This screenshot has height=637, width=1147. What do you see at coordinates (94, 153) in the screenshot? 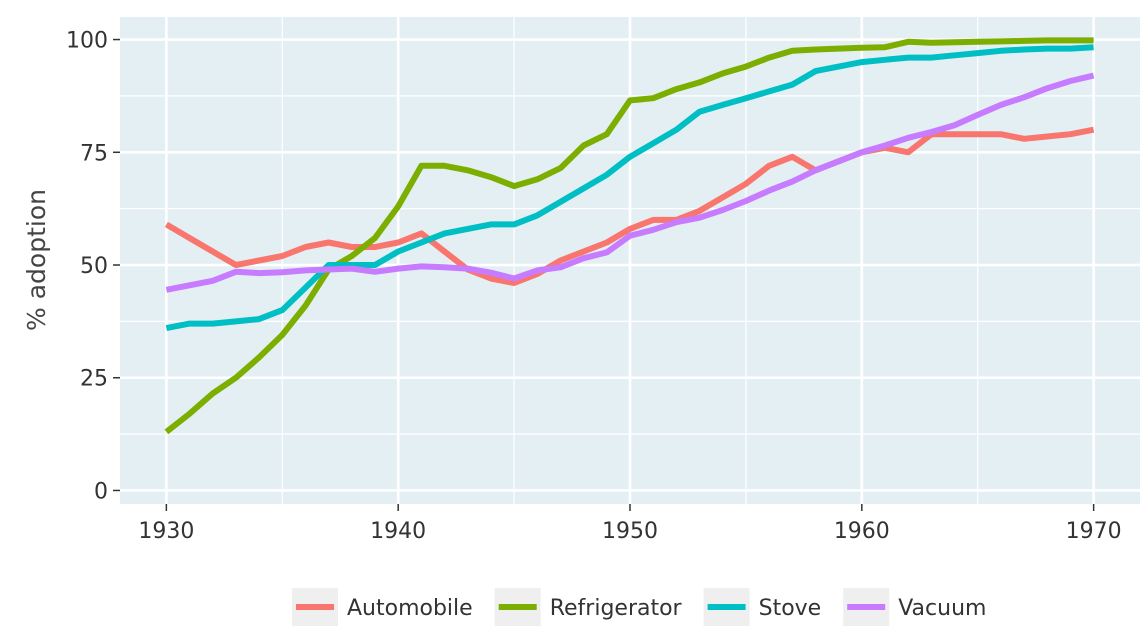
I see `y-tick-label: 75` at bounding box center [94, 153].